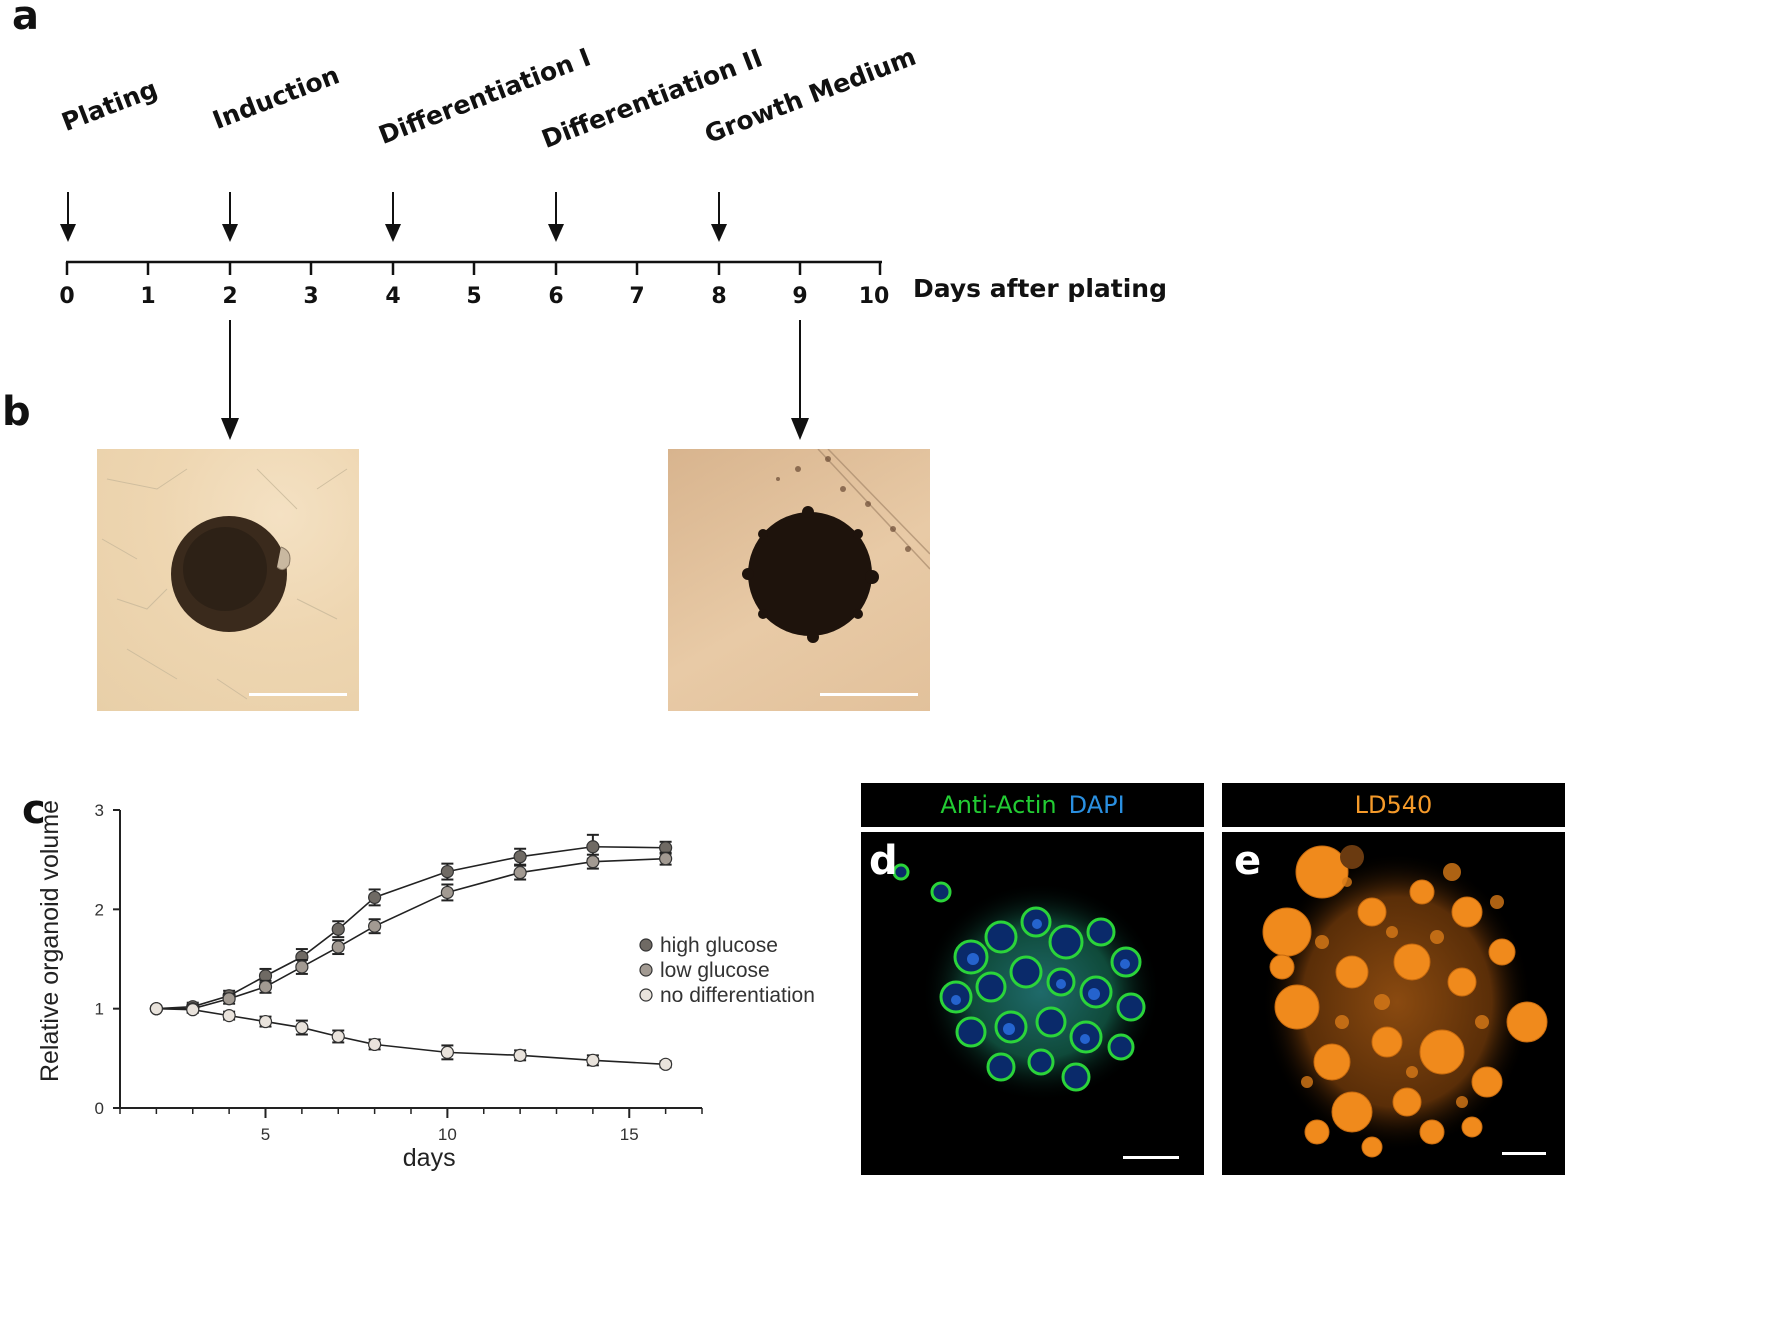 The height and width of the screenshot is (1331, 1770). Describe the element at coordinates (998, 805) in the screenshot. I see `stain-label-actin: Anti-Actin` at that location.